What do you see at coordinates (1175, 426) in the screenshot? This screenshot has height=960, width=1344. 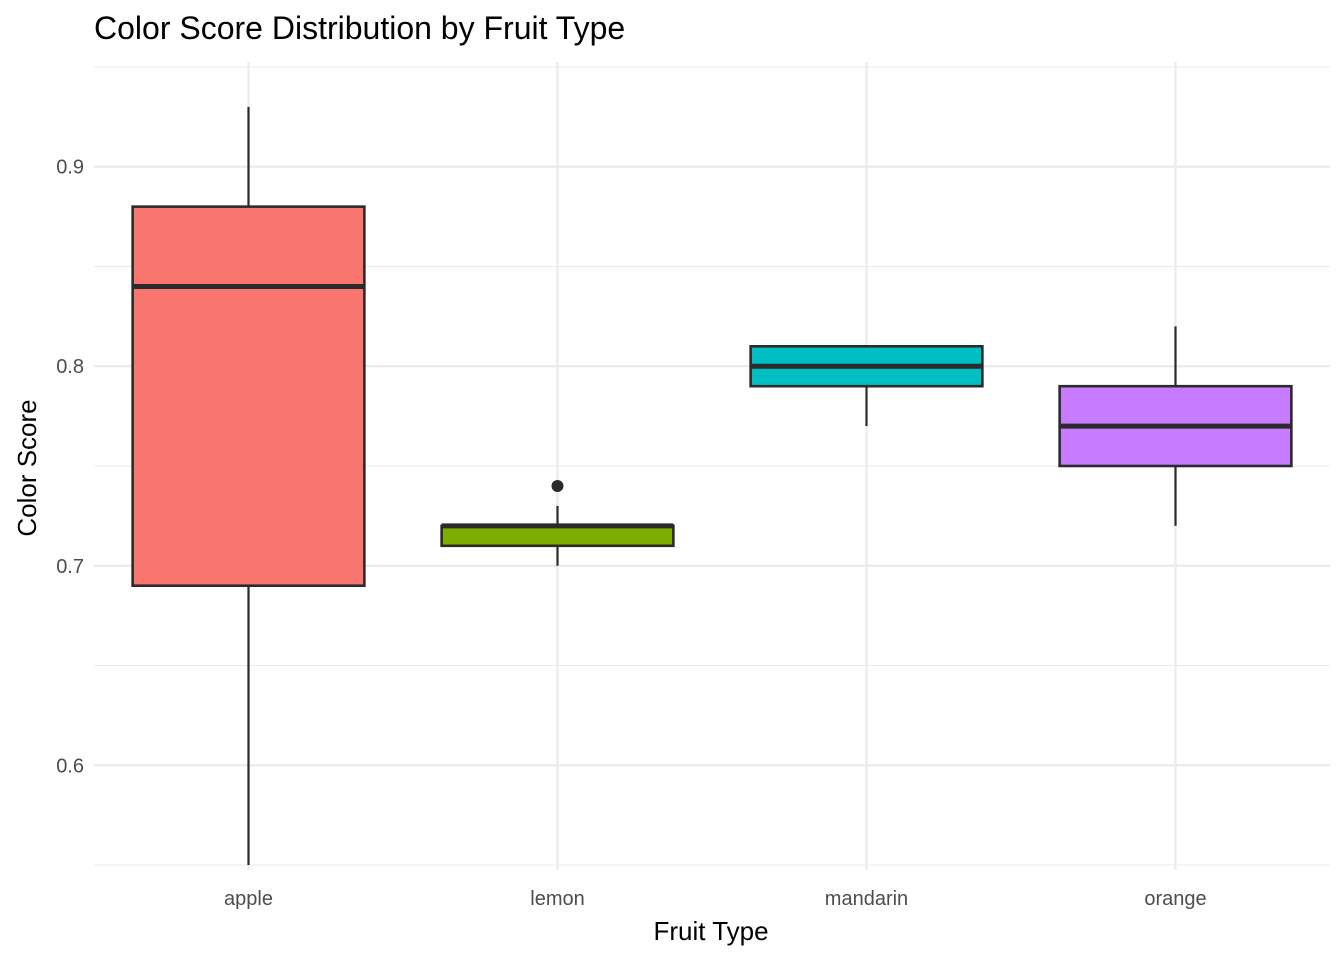 I see `box-orange` at bounding box center [1175, 426].